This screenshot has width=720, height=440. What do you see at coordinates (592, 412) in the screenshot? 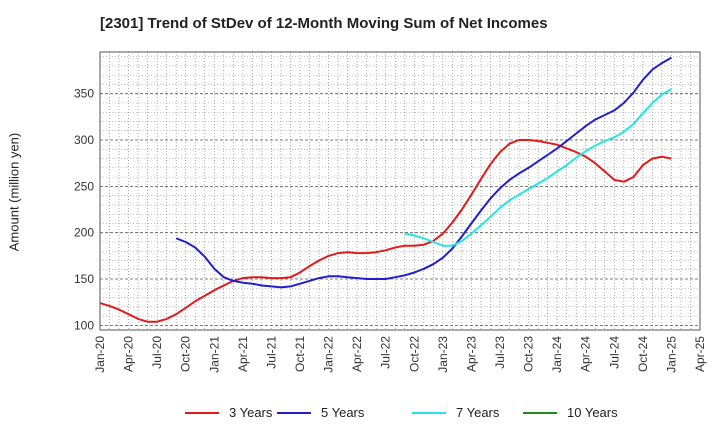
I see `legend-label: 10 Years` at bounding box center [592, 412].